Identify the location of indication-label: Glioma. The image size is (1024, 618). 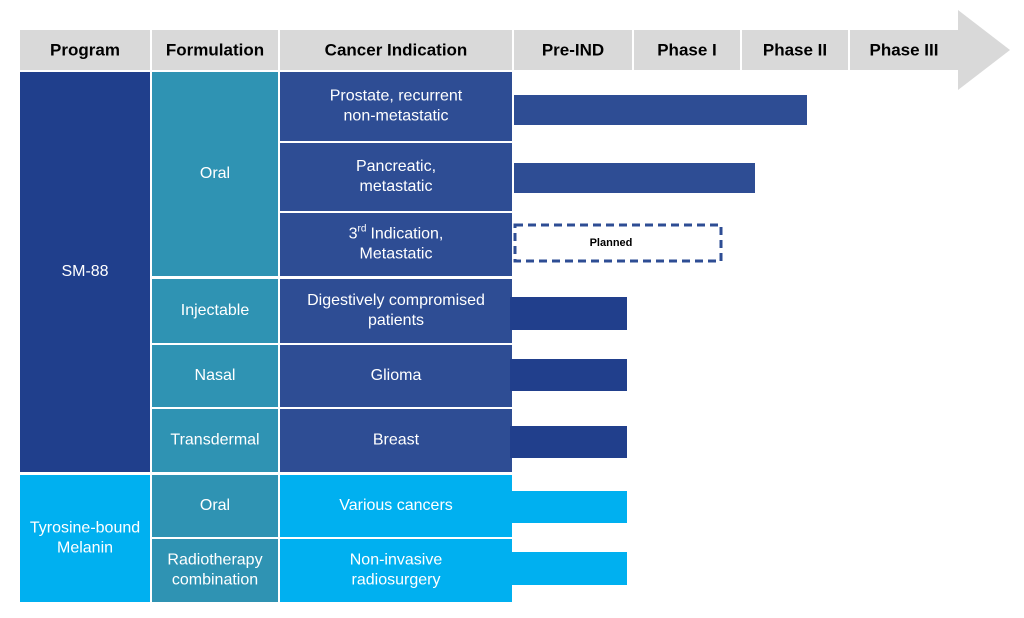
(396, 375).